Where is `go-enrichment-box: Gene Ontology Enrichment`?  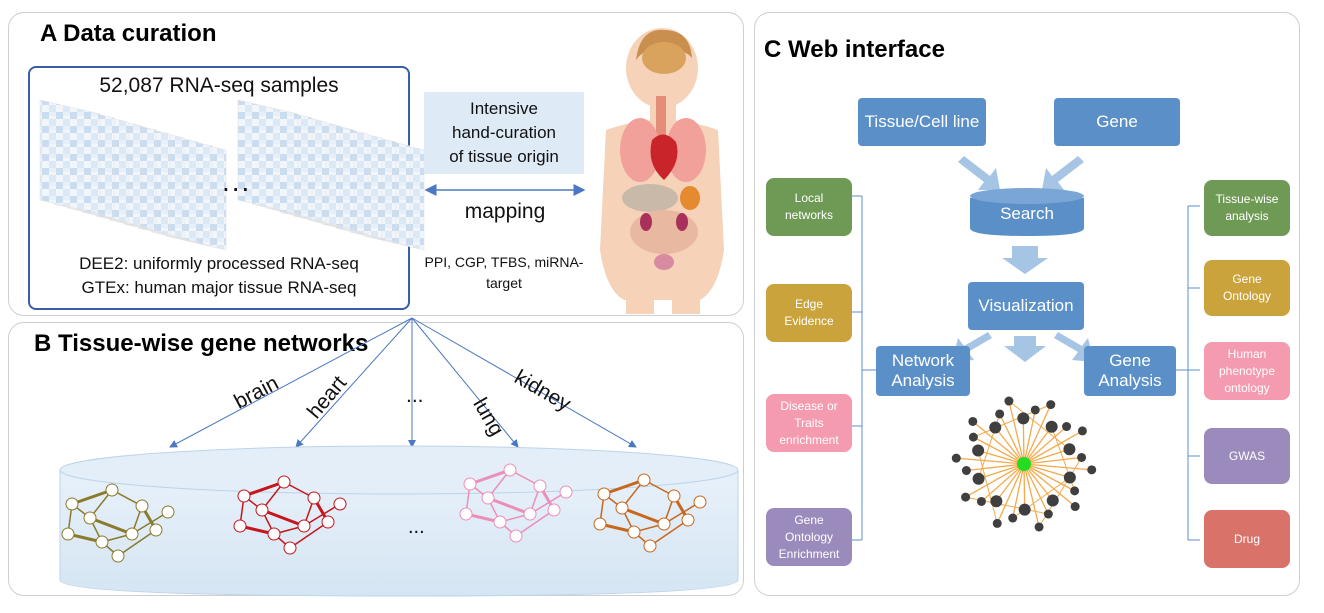
go-enrichment-box: Gene Ontology Enrichment is located at coordinates (809, 537).